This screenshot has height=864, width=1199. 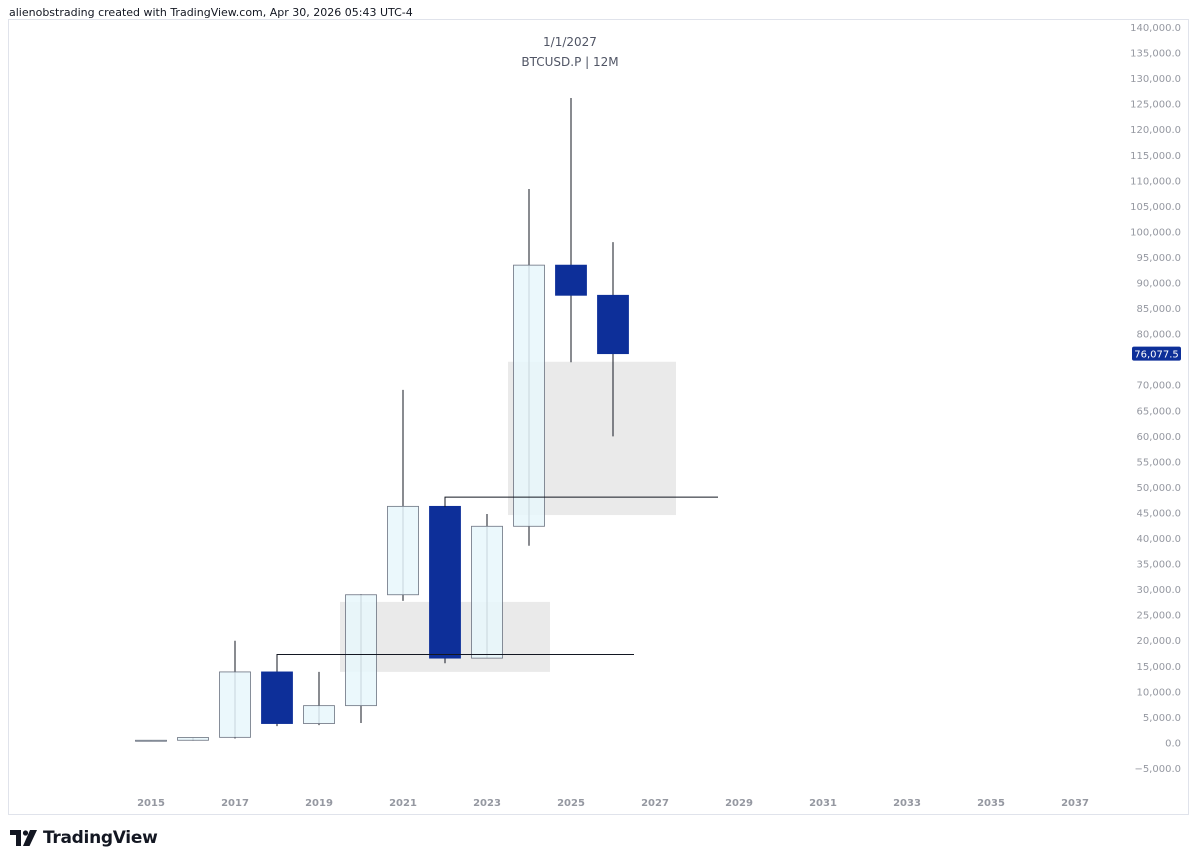 I want to click on x-tick-label: 2025, so click(x=571, y=803).